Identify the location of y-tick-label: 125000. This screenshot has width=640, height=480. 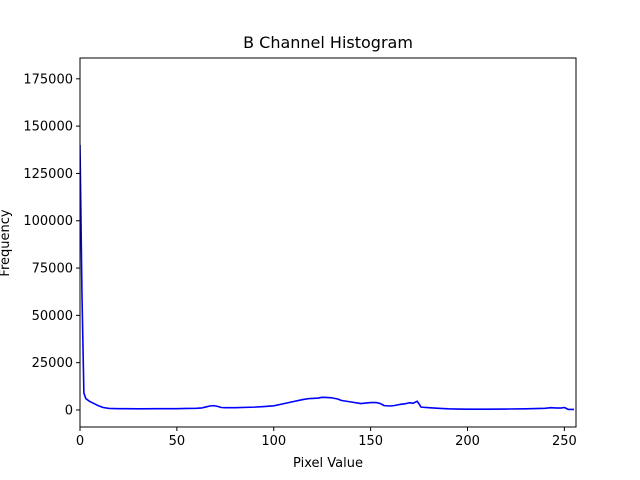
(48, 174).